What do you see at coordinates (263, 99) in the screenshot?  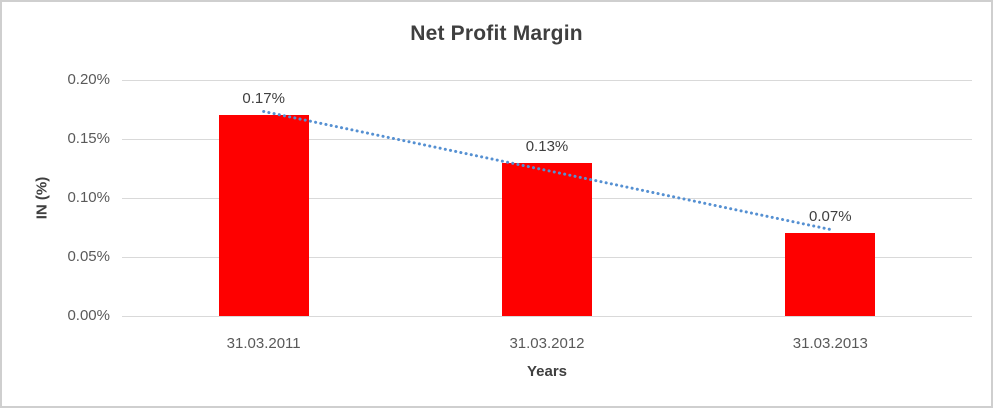 I see `bar-value-label: 0.17%` at bounding box center [263, 99].